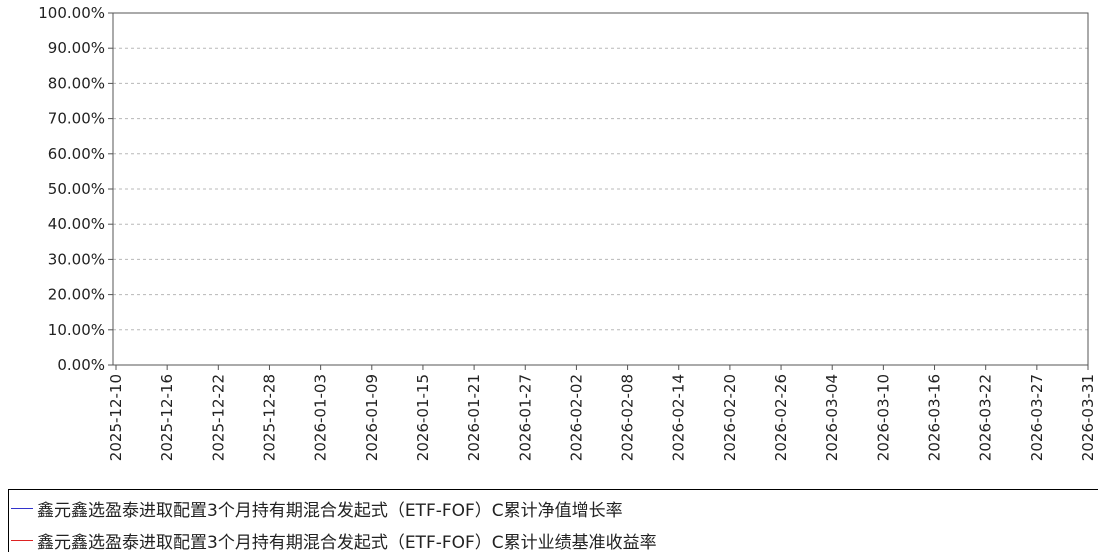 The width and height of the screenshot is (1098, 553). I want to click on x-tick-label: 2026-02-26, so click(781, 417).